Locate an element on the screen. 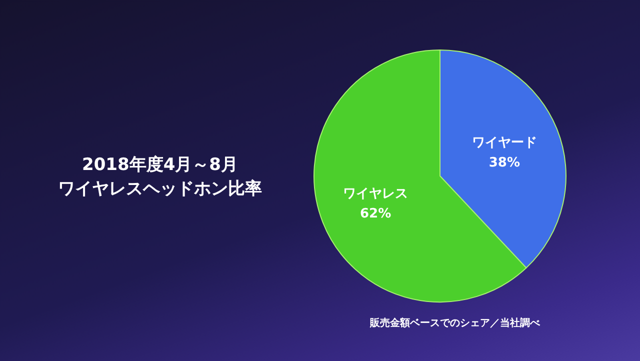 The width and height of the screenshot is (640, 361). pie-slice is located at coordinates (503, 159).